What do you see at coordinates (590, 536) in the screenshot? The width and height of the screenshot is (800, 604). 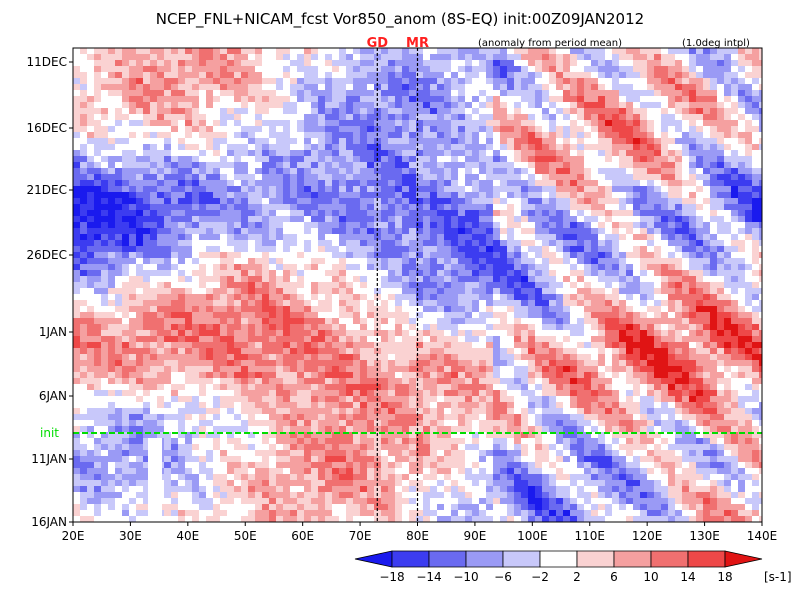 I see `x-tick-label: 110E` at bounding box center [590, 536].